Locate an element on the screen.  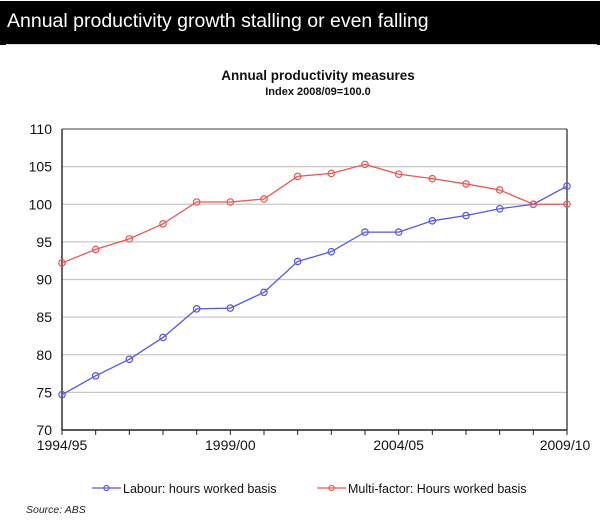
y-tick-label: 95 is located at coordinates (44, 242).